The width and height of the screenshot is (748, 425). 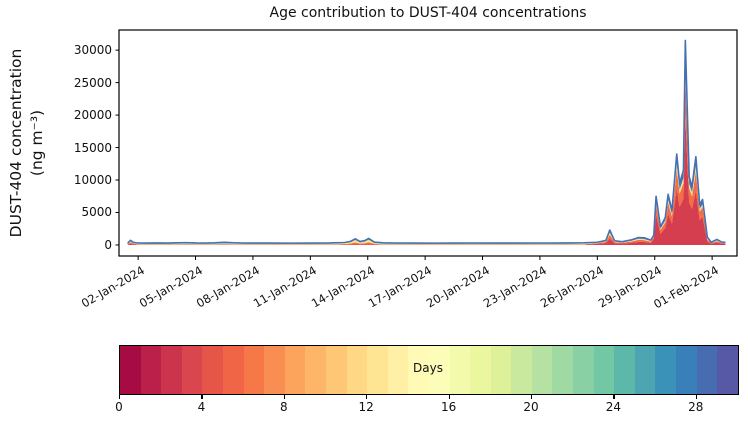 What do you see at coordinates (448, 407) in the screenshot?
I see `colorbar-tick-label: 16` at bounding box center [448, 407].